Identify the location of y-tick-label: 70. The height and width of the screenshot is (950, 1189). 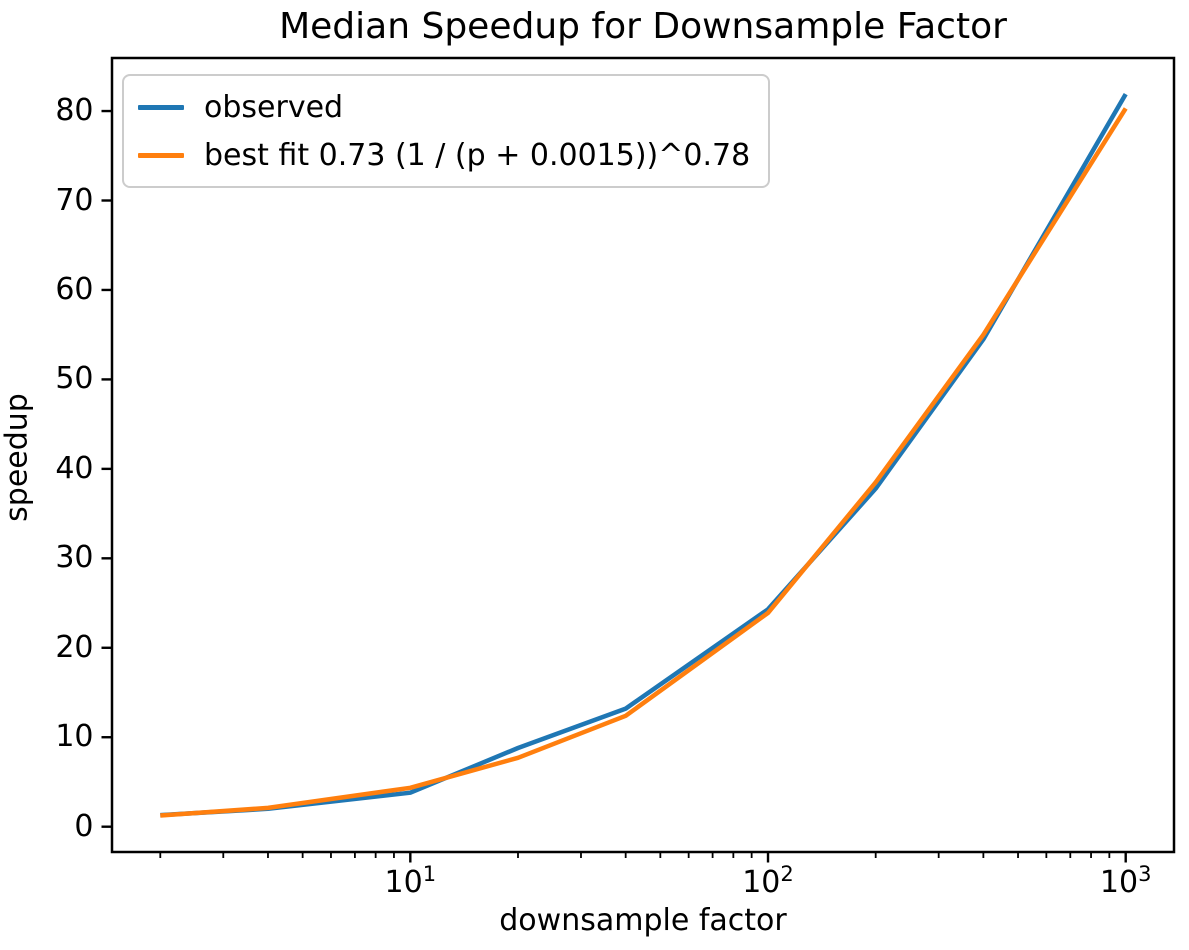
(74, 200).